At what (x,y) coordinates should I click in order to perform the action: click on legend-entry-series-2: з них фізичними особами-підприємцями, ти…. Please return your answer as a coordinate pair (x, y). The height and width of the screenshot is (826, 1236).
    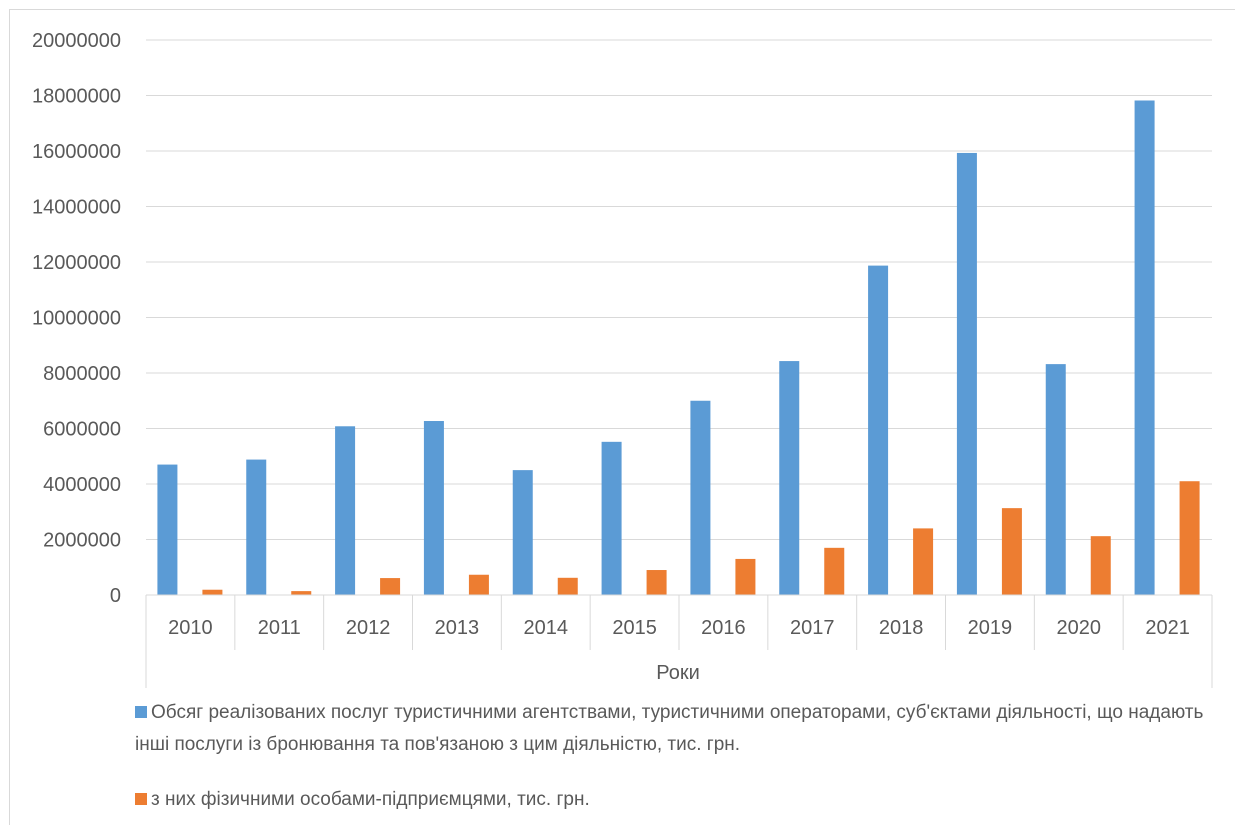
    Looking at the image, I should click on (645, 800).